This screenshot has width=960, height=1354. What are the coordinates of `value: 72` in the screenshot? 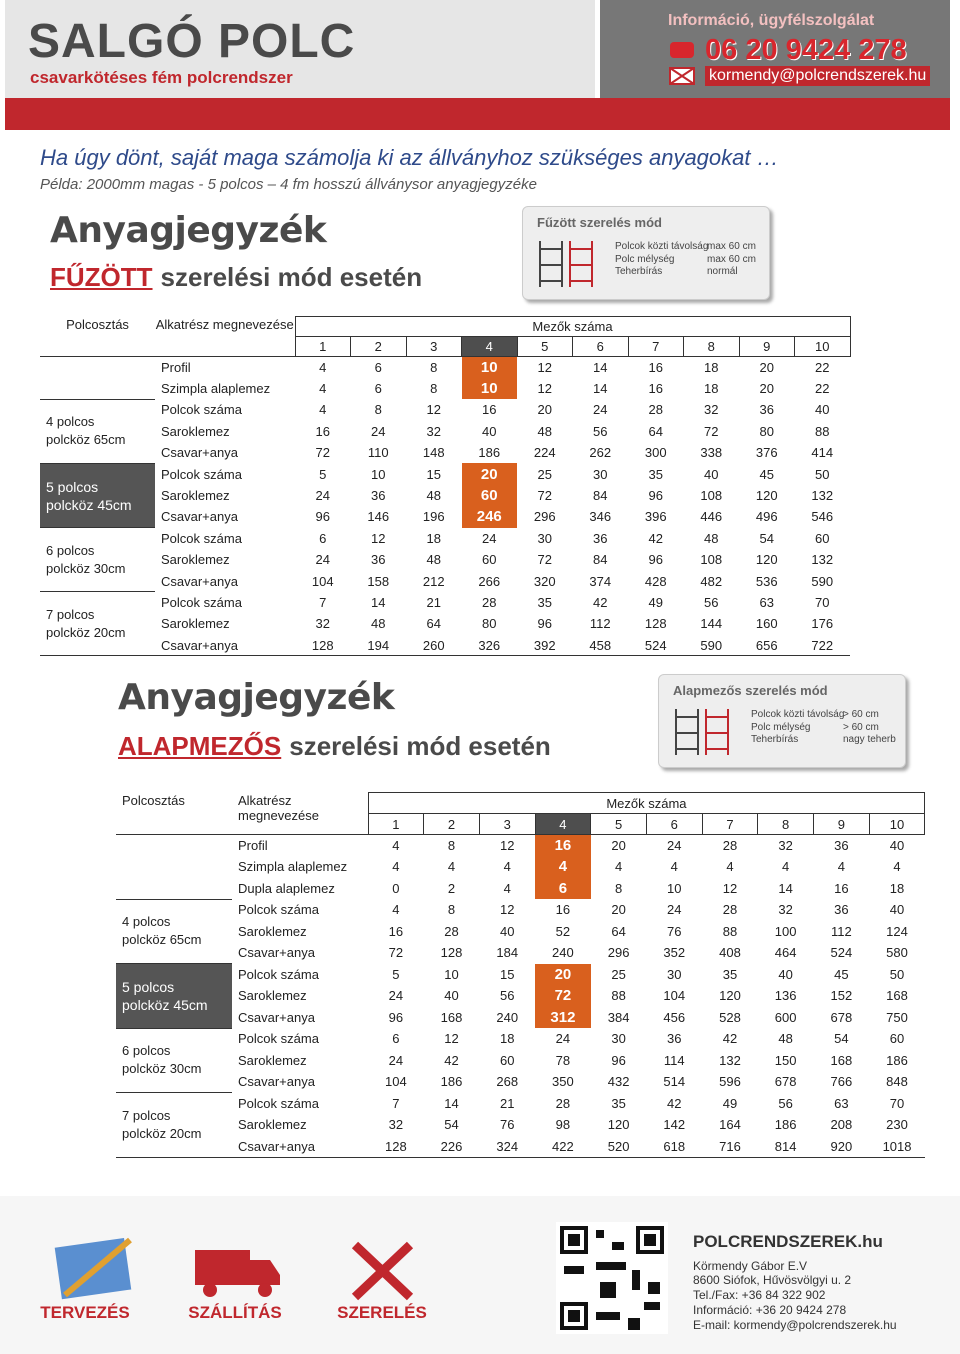 It's located at (711, 431).